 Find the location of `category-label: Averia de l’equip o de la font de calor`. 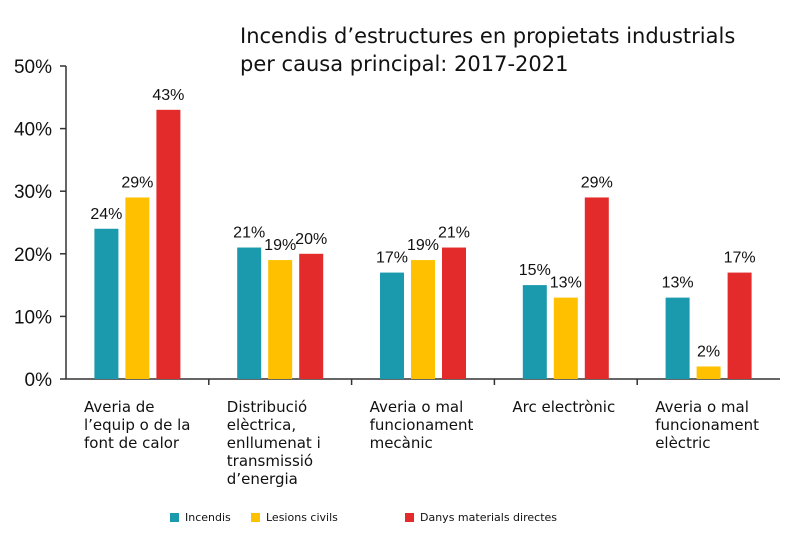

category-label: Averia de l’equip o de la font de calor is located at coordinates (154, 425).